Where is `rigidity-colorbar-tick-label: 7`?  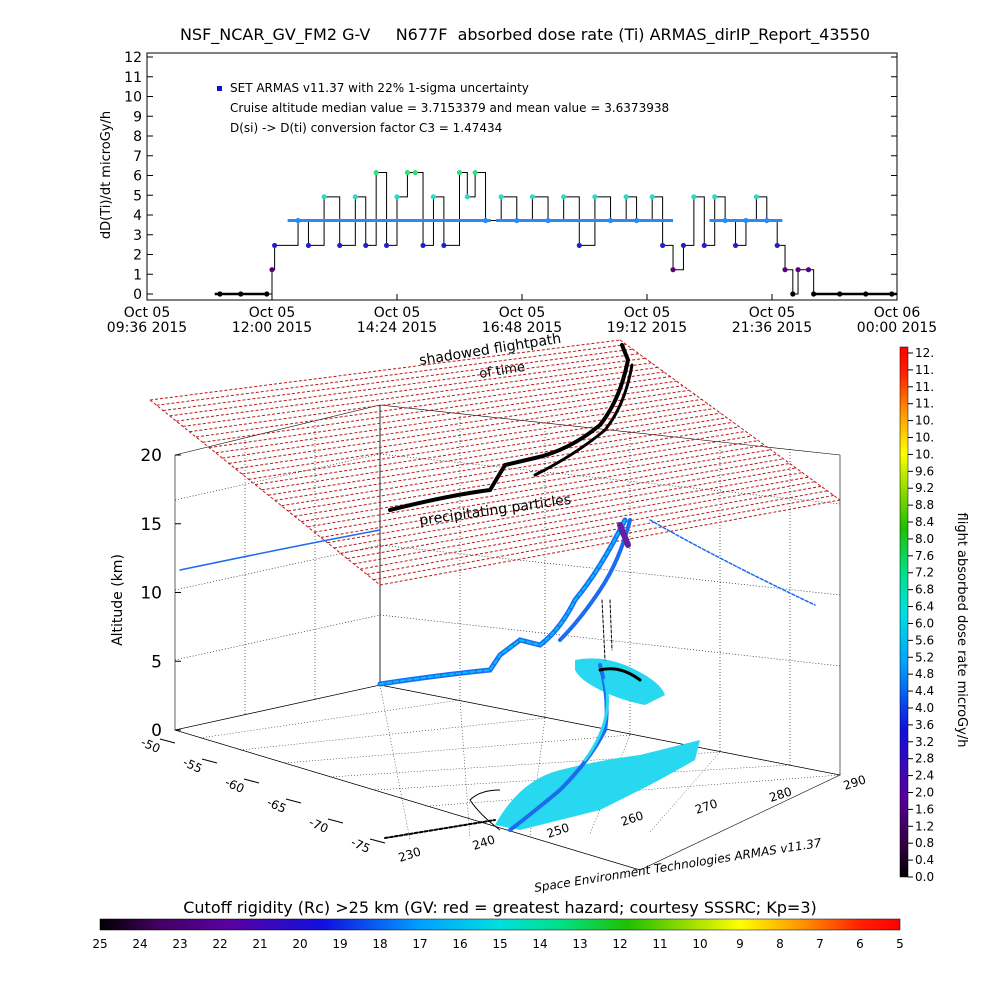 rigidity-colorbar-tick-label: 7 is located at coordinates (820, 944).